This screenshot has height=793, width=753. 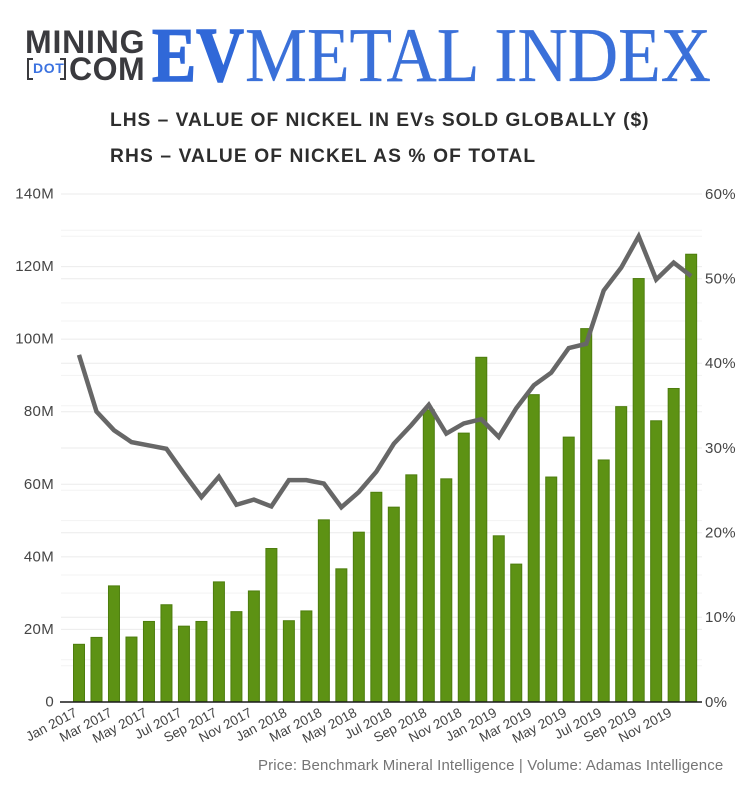 What do you see at coordinates (39, 411) in the screenshot?
I see `svg-text: 80M` at bounding box center [39, 411].